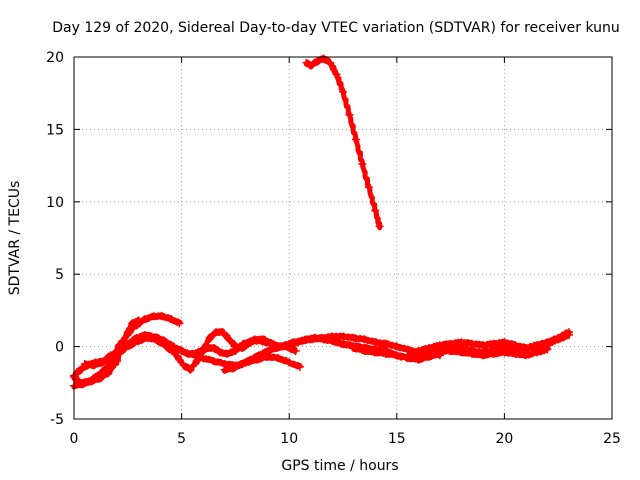 The height and width of the screenshot is (480, 640). What do you see at coordinates (57, 420) in the screenshot?
I see `y-tick-label: -5` at bounding box center [57, 420].